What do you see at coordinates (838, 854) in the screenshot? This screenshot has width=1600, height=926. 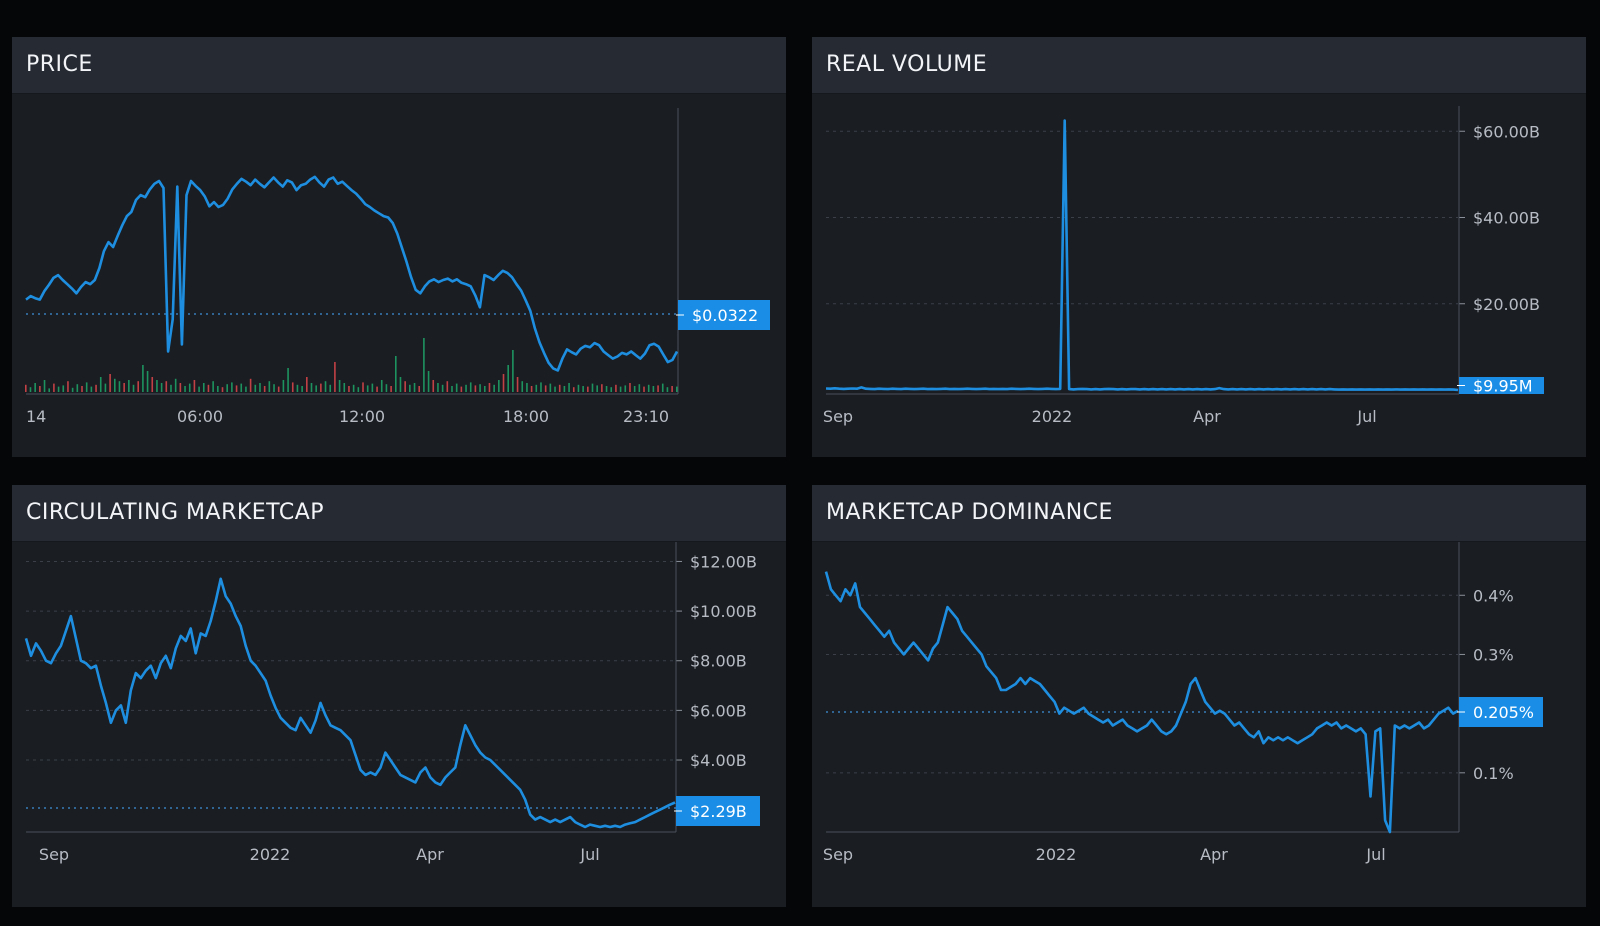 I see `x-tick-label: Sep` at bounding box center [838, 854].